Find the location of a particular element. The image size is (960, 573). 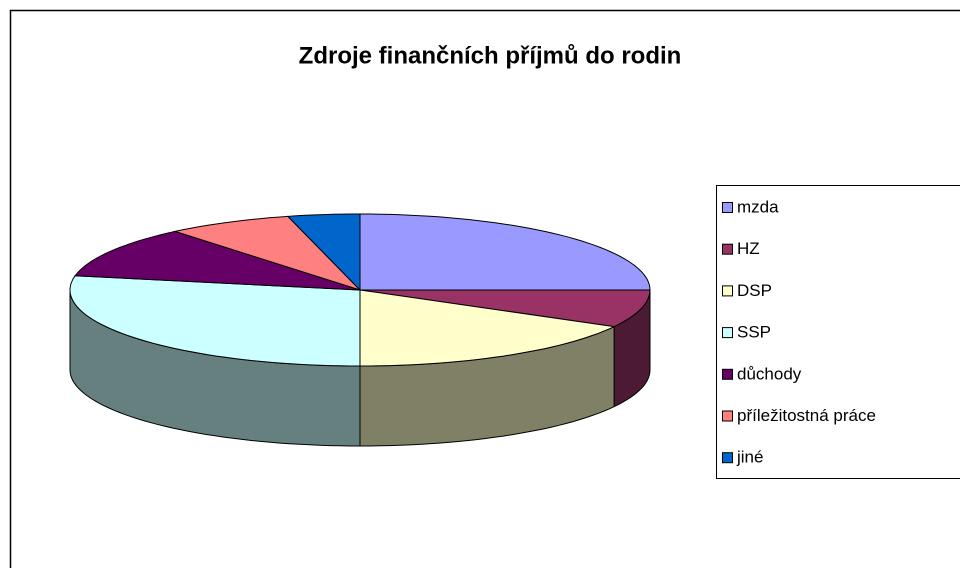

legend-label: HZ is located at coordinates (748, 248).